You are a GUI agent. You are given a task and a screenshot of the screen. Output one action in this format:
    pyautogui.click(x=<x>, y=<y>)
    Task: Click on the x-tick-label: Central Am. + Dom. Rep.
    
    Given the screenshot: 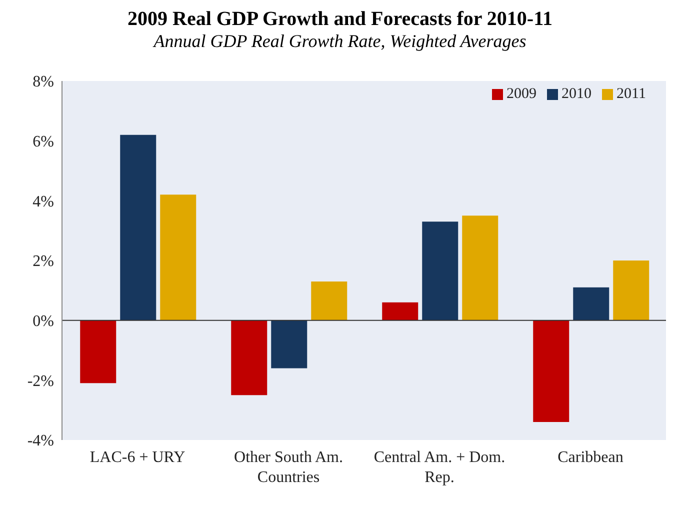 What is the action you would take?
    pyautogui.click(x=440, y=467)
    